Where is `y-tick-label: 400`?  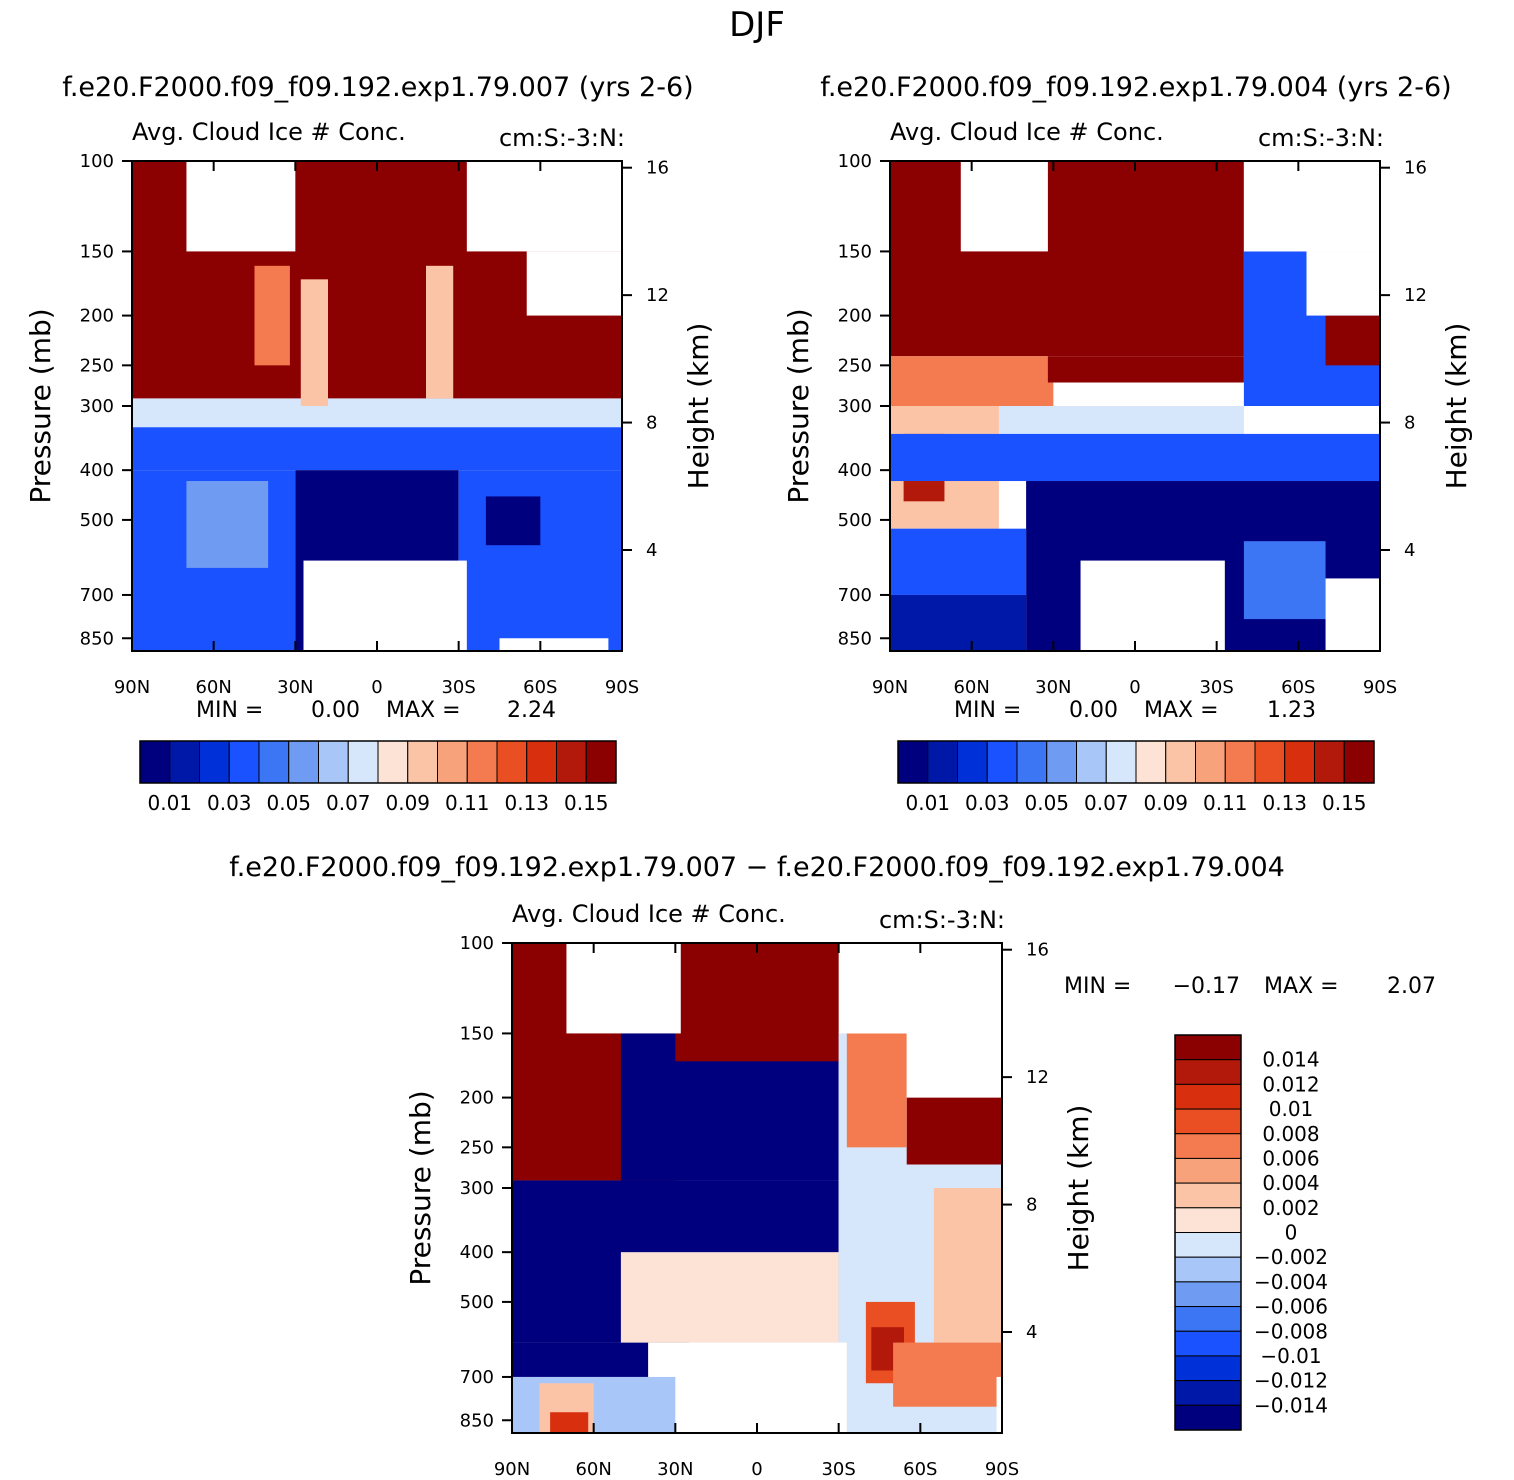 y-tick-label: 400 is located at coordinates (477, 1252).